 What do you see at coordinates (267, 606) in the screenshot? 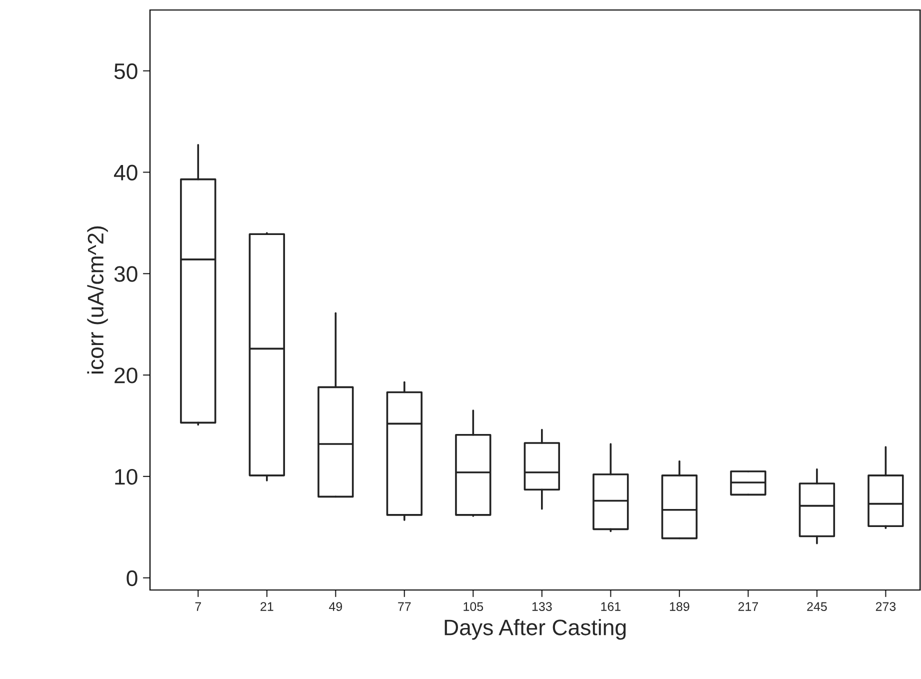
I see `x-tick-label: 21` at bounding box center [267, 606].